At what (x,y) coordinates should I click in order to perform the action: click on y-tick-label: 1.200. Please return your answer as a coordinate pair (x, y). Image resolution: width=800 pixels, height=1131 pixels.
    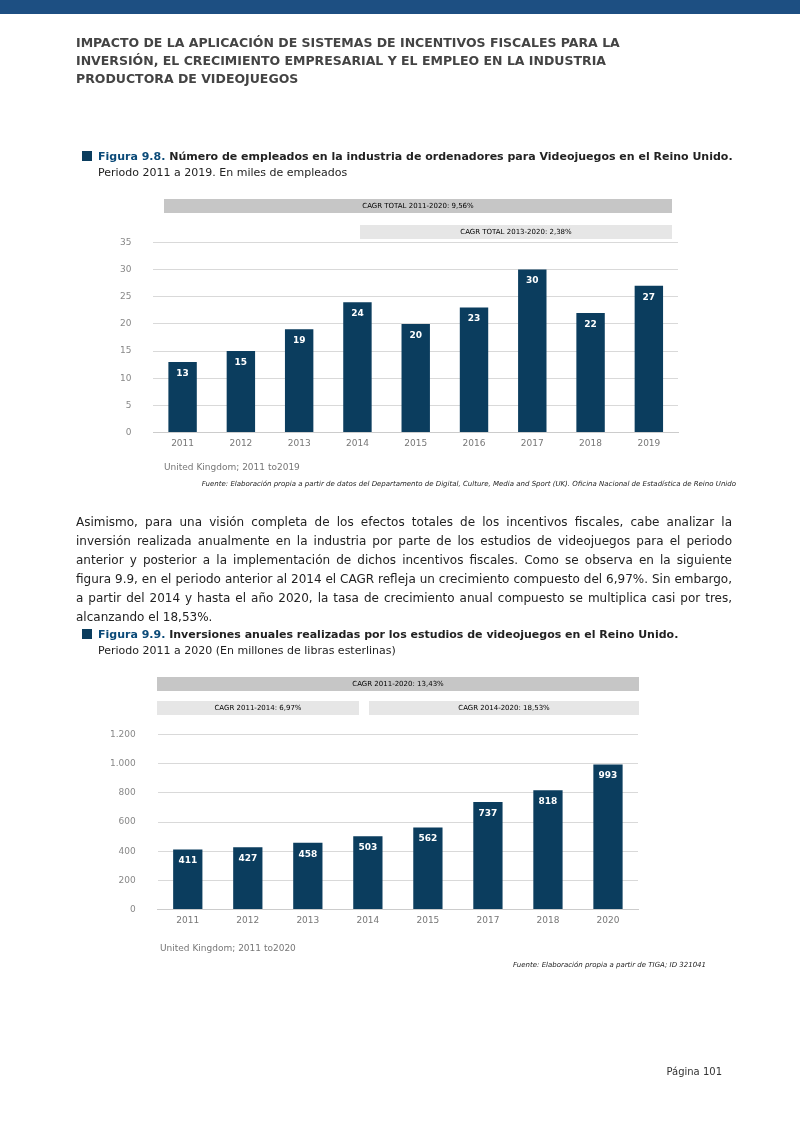
    Looking at the image, I should click on (123, 733).